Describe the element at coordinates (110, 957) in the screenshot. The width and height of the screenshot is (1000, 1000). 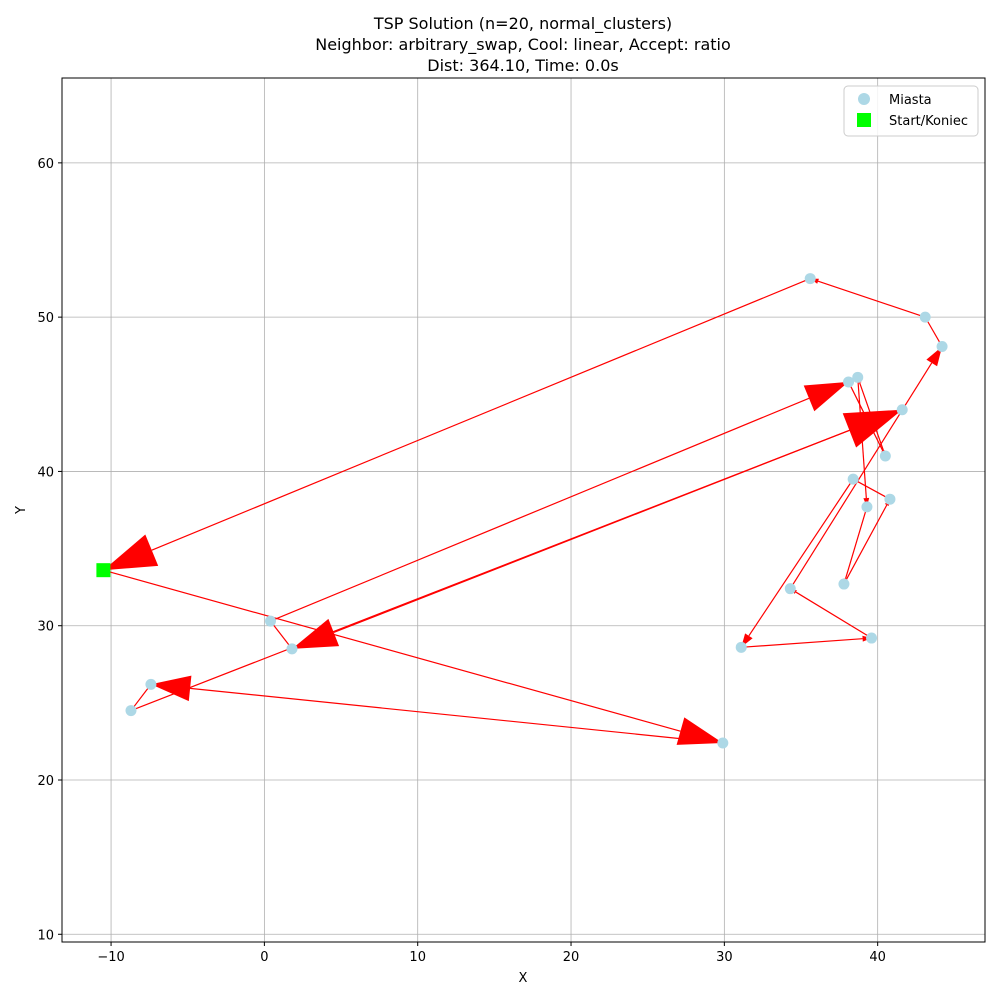
I see `x-tick-label: −10` at that location.